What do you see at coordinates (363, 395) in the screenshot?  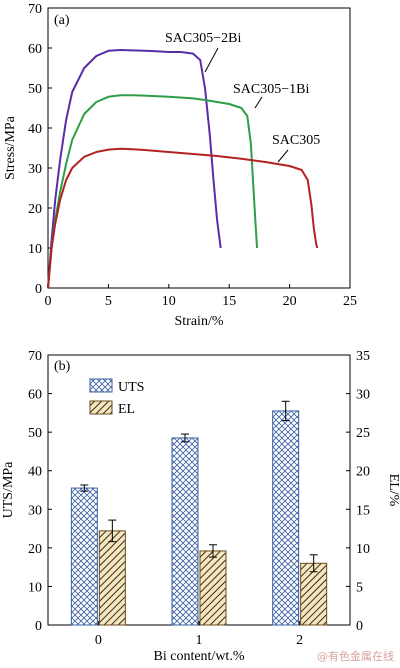 I see `y-tick-label-right: 30` at bounding box center [363, 395].